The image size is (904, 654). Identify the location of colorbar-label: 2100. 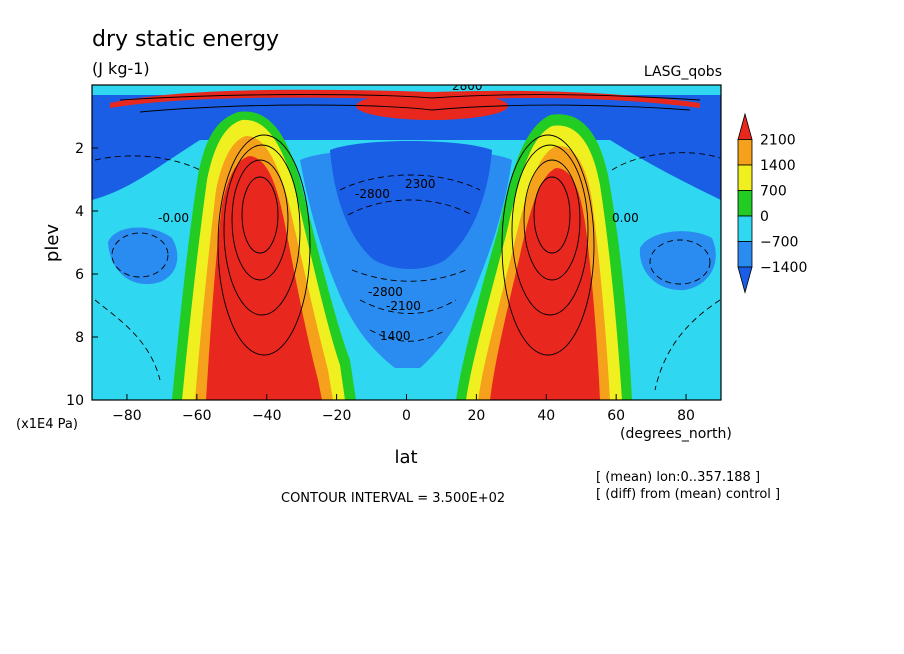
(778, 141).